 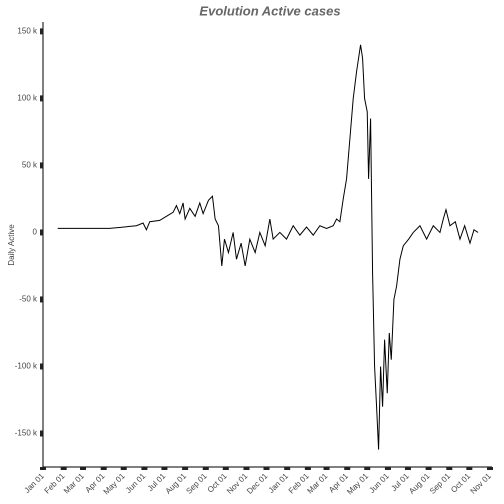 What do you see at coordinates (27, 98) in the screenshot?
I see `y-tick-label: 100 k` at bounding box center [27, 98].